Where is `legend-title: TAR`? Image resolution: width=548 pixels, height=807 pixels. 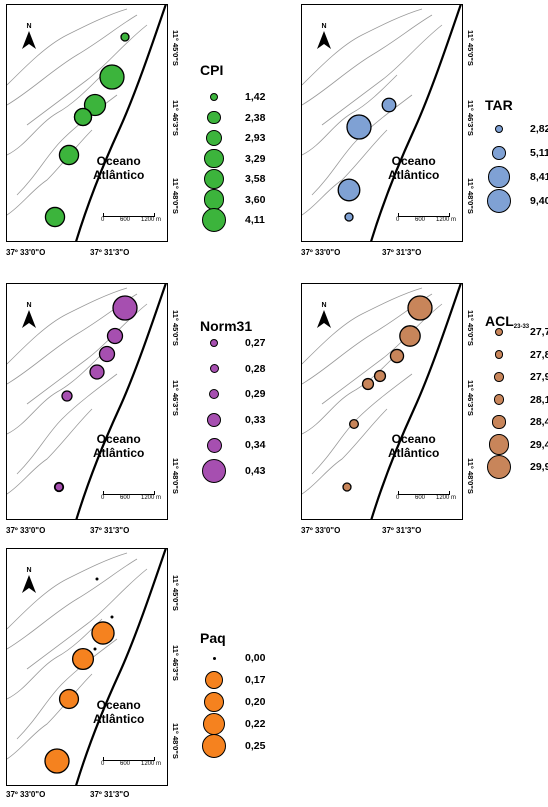 legend-title: TAR is located at coordinates (499, 105).